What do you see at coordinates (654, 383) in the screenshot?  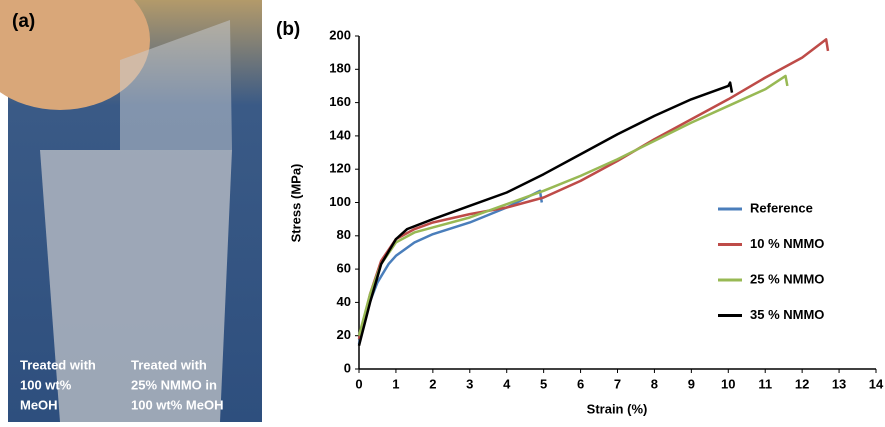 I see `x-tick-label: 8` at bounding box center [654, 383].